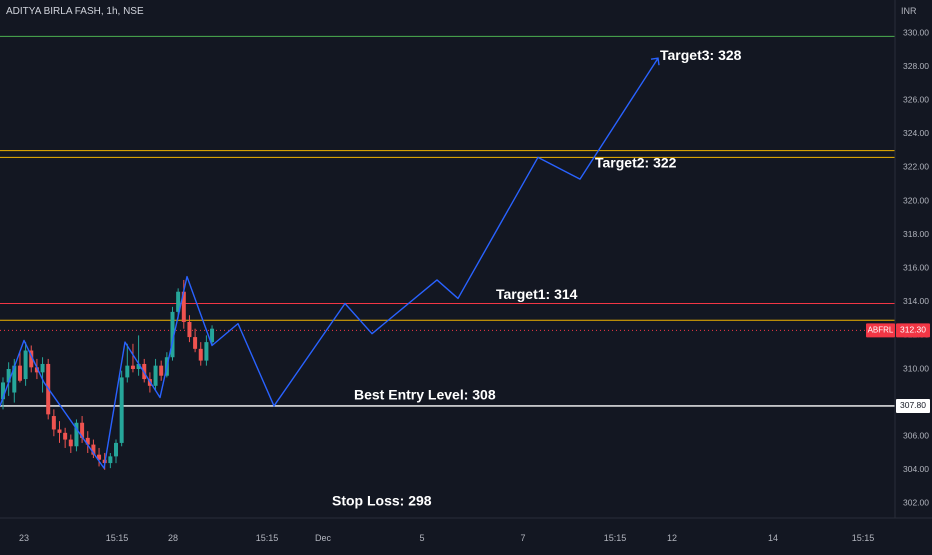  Describe the element at coordinates (909, 11) in the screenshot. I see `currency-label: INR` at that location.